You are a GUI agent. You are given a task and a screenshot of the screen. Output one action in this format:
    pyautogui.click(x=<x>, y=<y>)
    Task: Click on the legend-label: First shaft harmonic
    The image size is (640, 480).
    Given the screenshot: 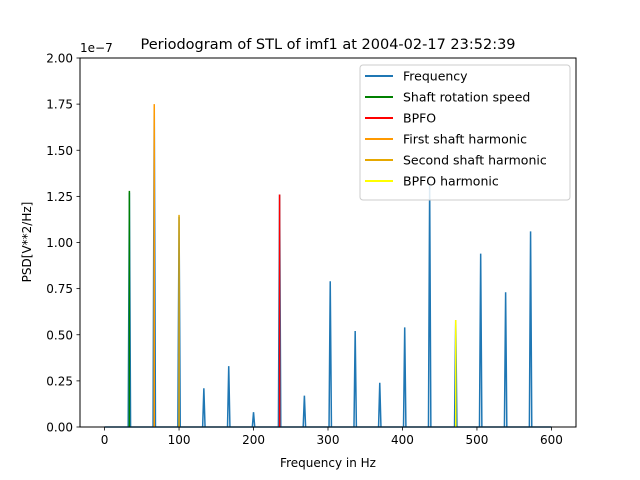 What is the action you would take?
    pyautogui.click(x=465, y=139)
    